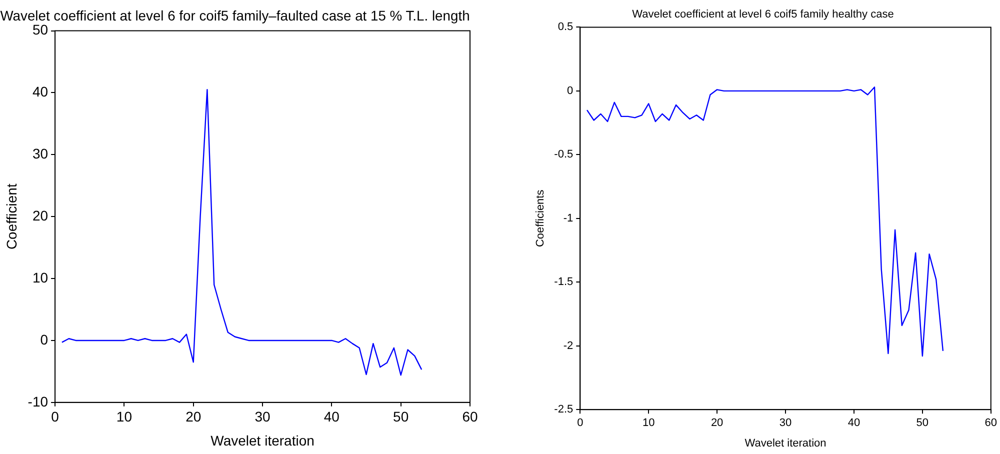 The image size is (1000, 454). What do you see at coordinates (38, 401) in the screenshot?
I see `y-tick-label: -10` at bounding box center [38, 401].